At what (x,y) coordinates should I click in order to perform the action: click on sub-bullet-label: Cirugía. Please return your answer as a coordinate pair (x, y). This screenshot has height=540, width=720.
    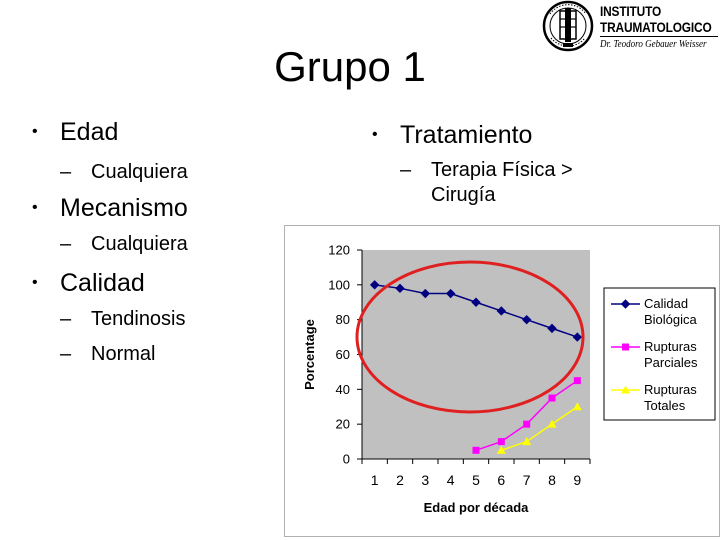
    Looking at the image, I should click on (463, 195).